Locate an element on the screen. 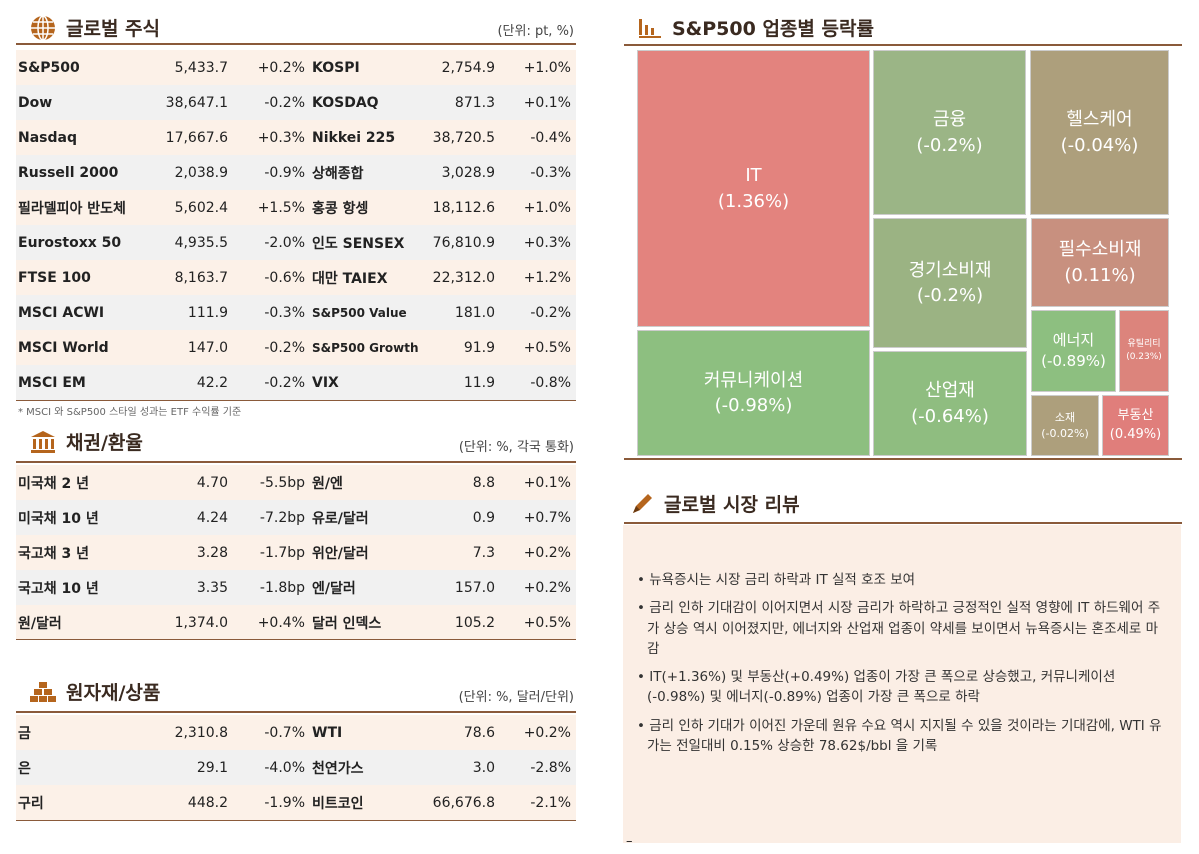 The image size is (1199, 854). bonds-title: 채권/환율 is located at coordinates (104, 443).